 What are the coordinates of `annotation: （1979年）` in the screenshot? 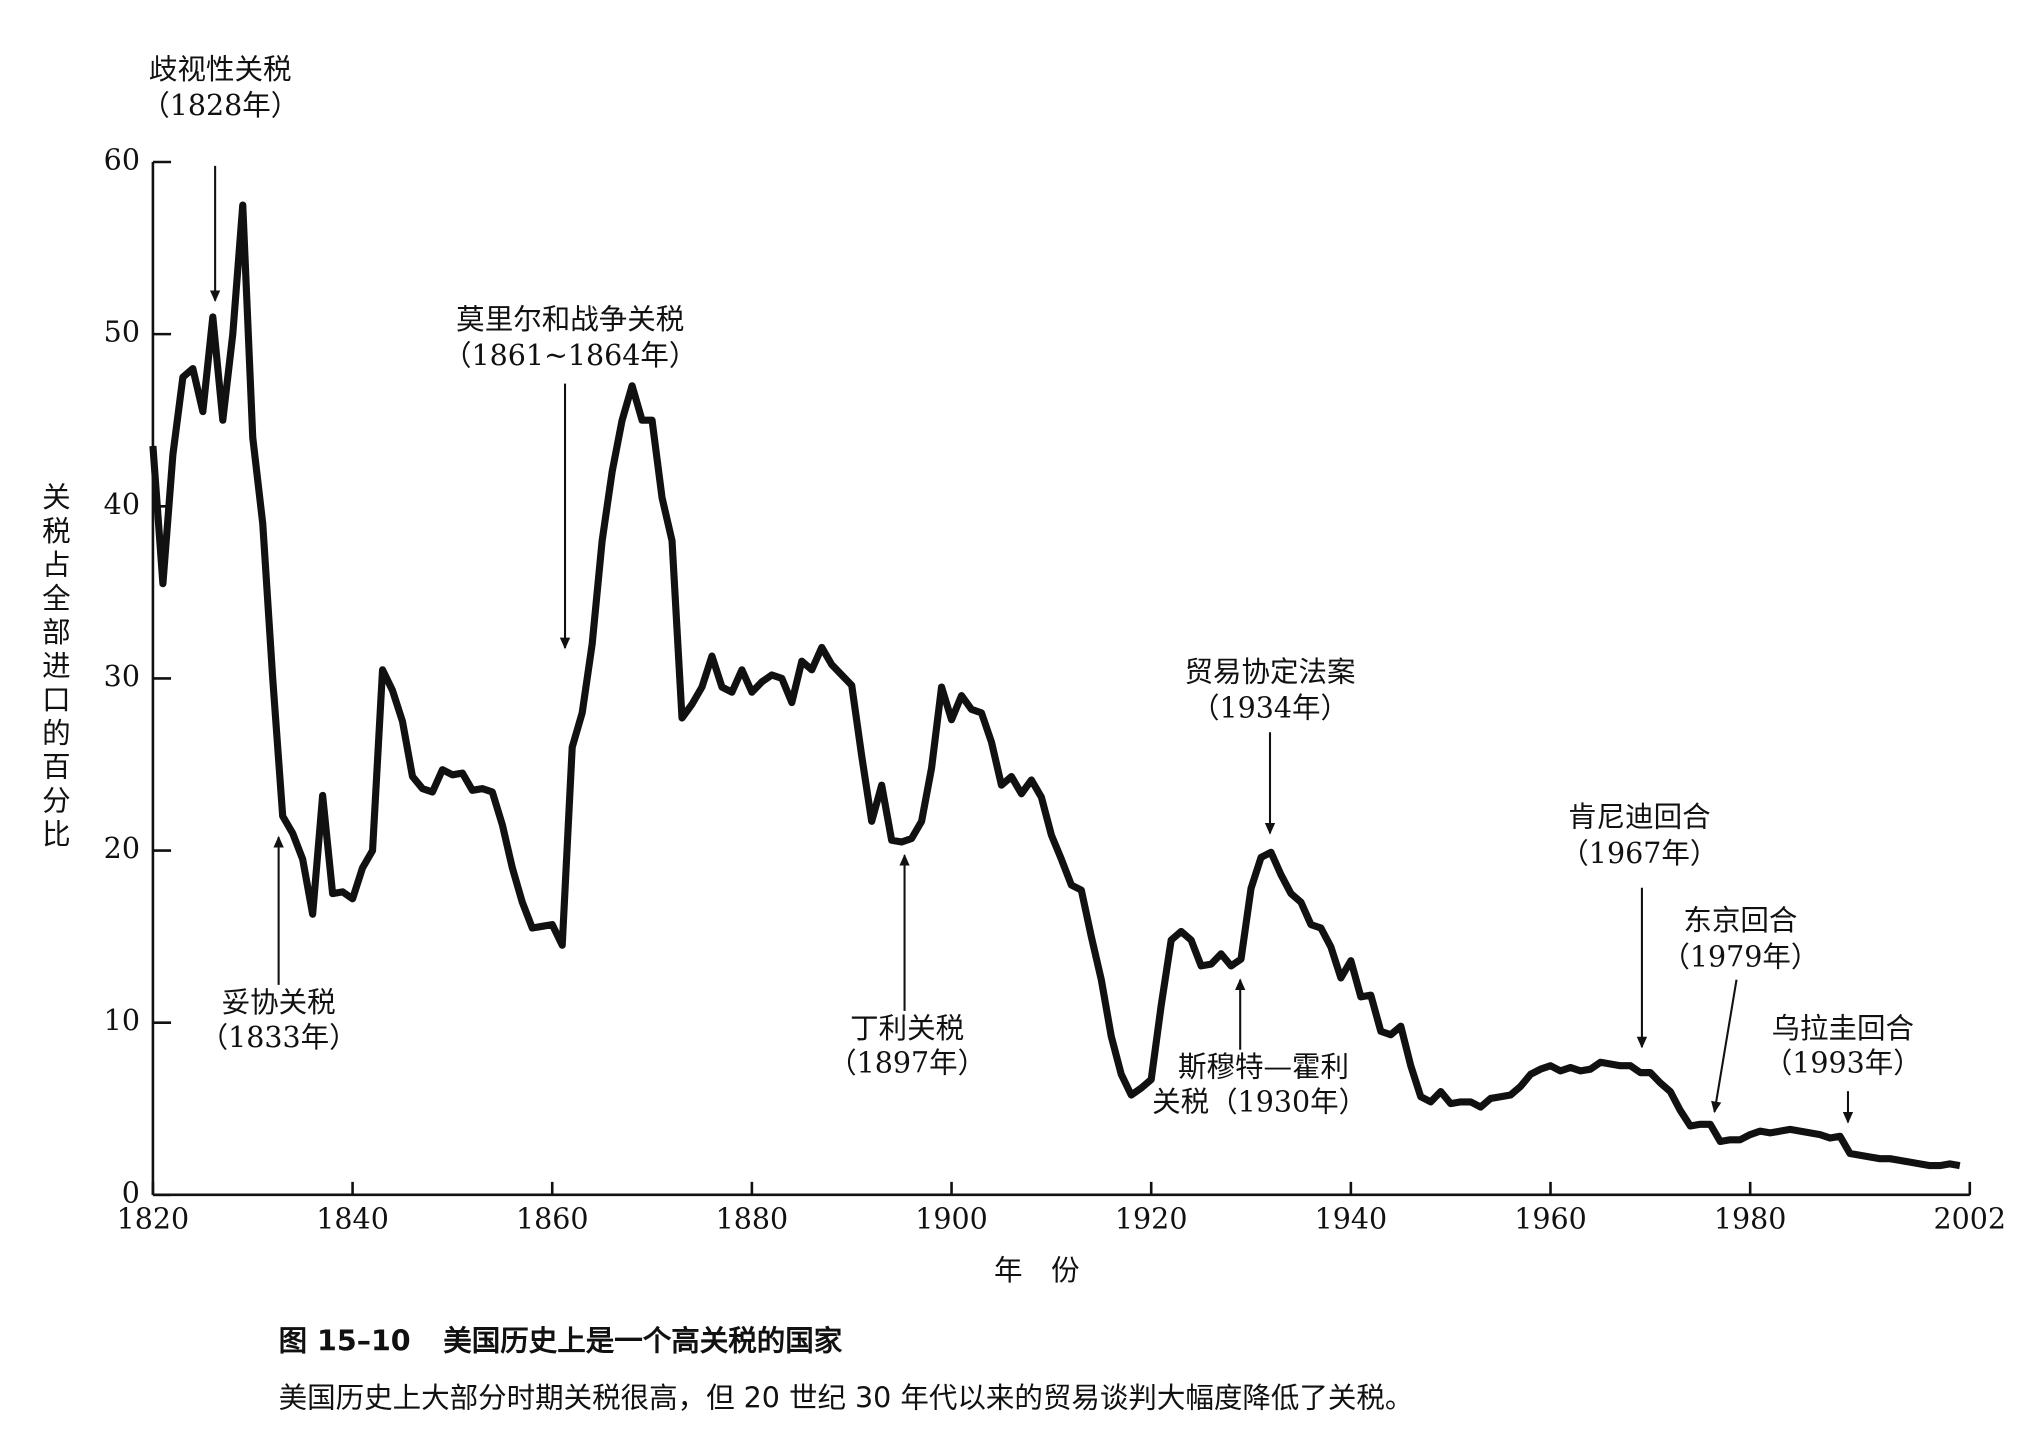 It's located at (1740, 956).